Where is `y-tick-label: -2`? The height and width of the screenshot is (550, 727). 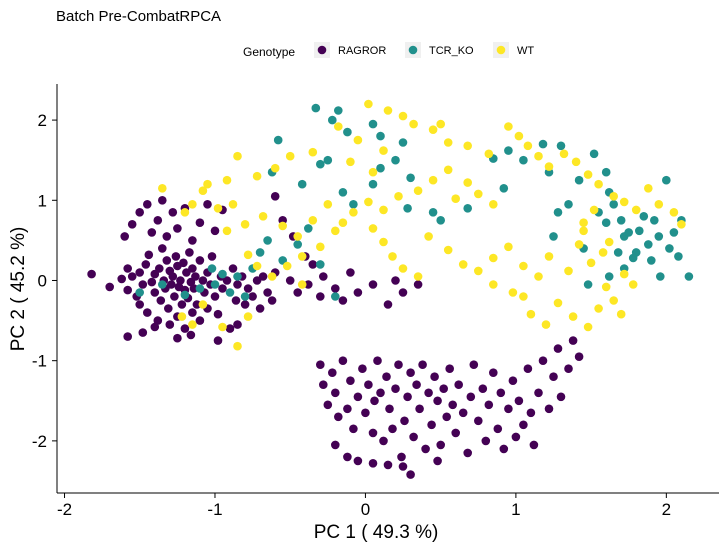 y-tick-label: -2 is located at coordinates (39, 441).